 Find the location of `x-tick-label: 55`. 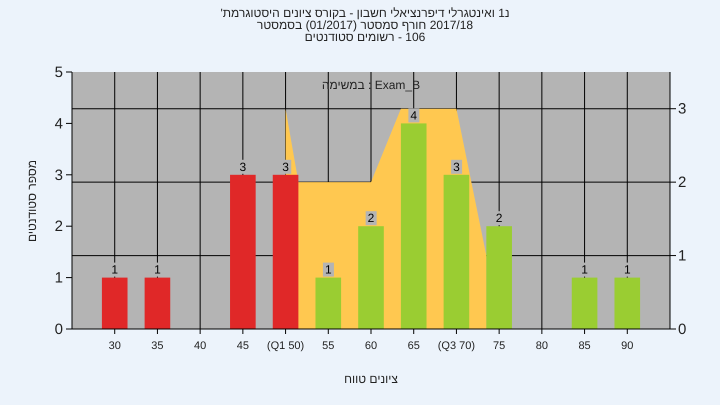

x-tick-label: 55 is located at coordinates (328, 346).